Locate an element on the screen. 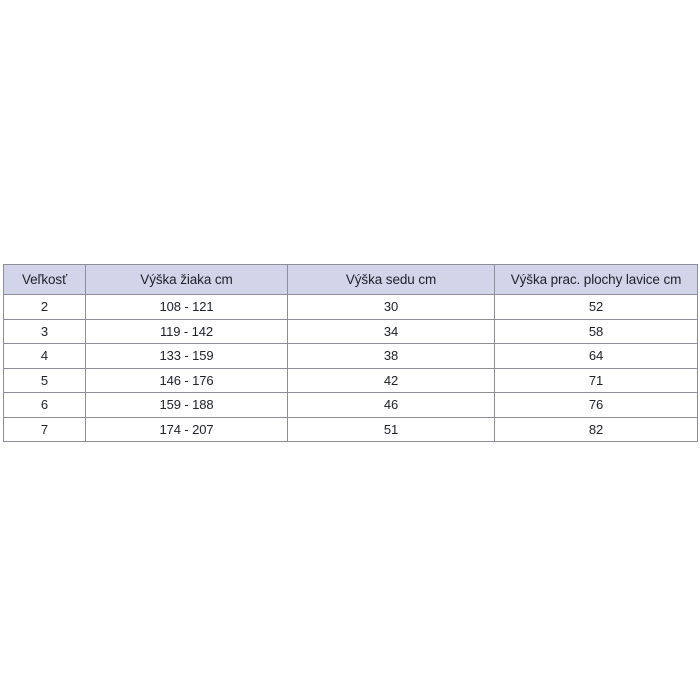 The height and width of the screenshot is (700, 700). table-row: 7 174 - 207 51 82 is located at coordinates (350, 429).